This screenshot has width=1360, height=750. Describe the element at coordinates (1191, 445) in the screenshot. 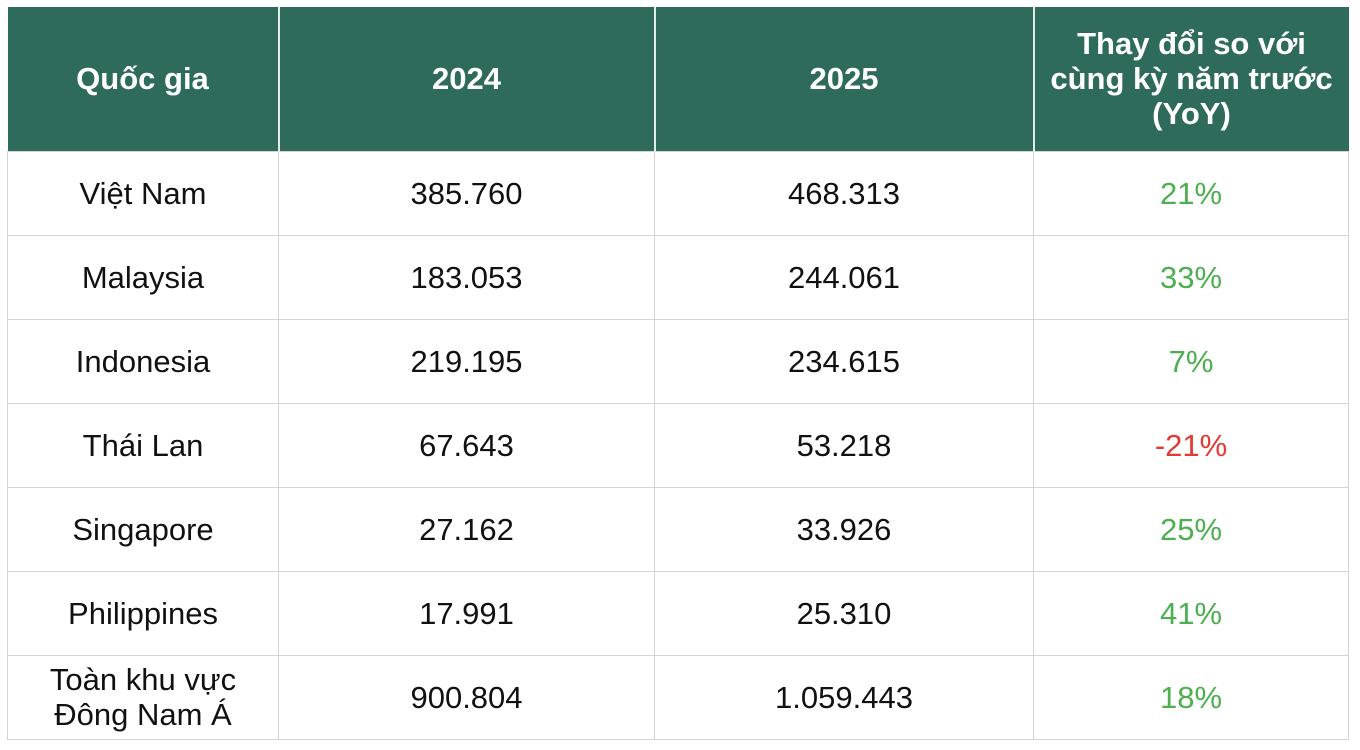

I see `yoy-cell: -21%` at that location.